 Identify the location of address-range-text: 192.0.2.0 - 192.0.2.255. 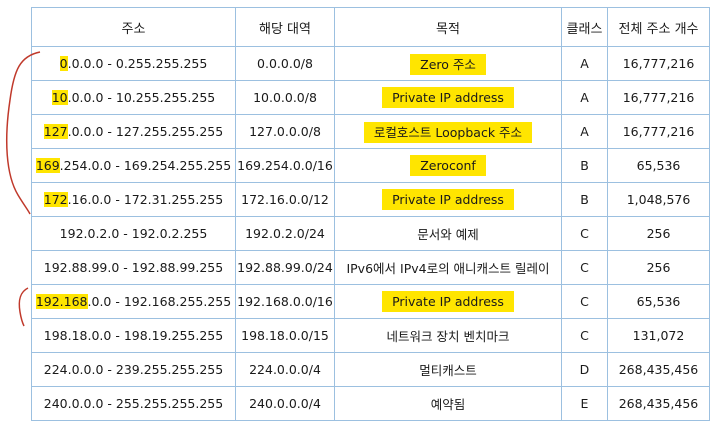
(133, 233).